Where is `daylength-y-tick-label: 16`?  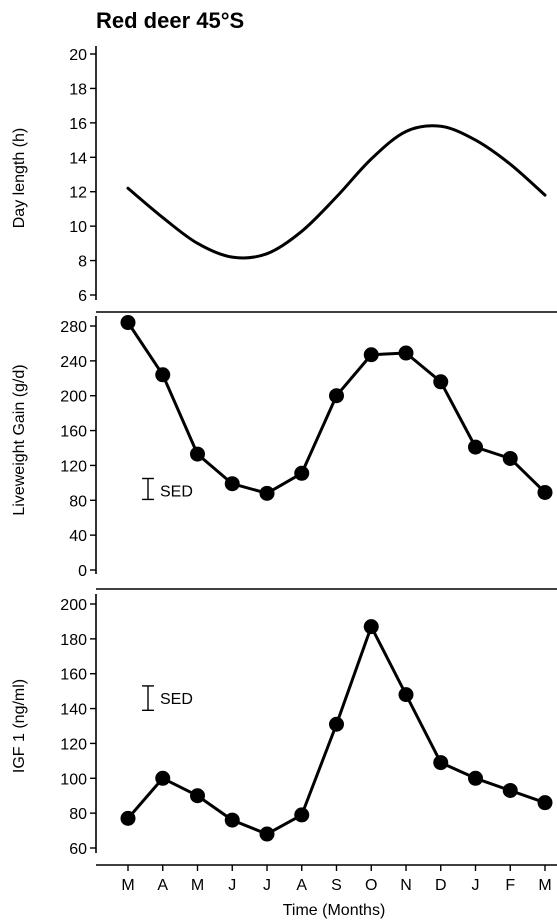
daylength-y-tick-label: 16 is located at coordinates (78, 124).